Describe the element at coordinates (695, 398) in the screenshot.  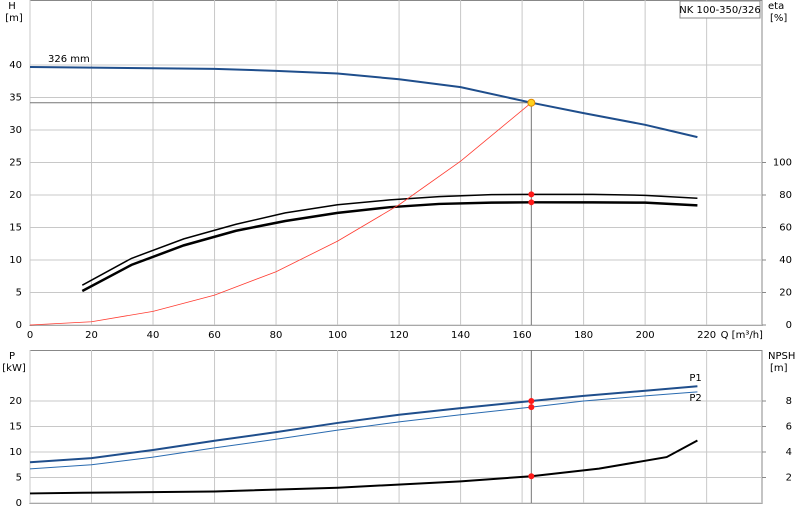
I see `series-label: P2` at that location.